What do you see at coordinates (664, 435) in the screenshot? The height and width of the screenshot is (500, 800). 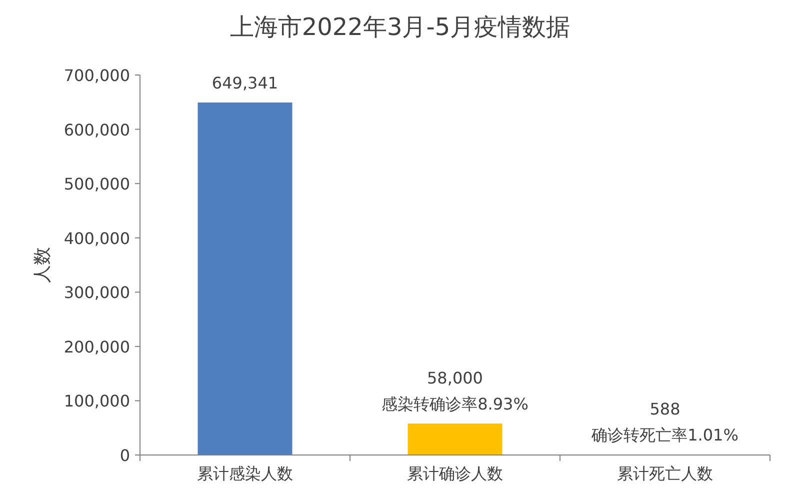 I see `annotation: 确诊转死亡率1.01%` at bounding box center [664, 435].